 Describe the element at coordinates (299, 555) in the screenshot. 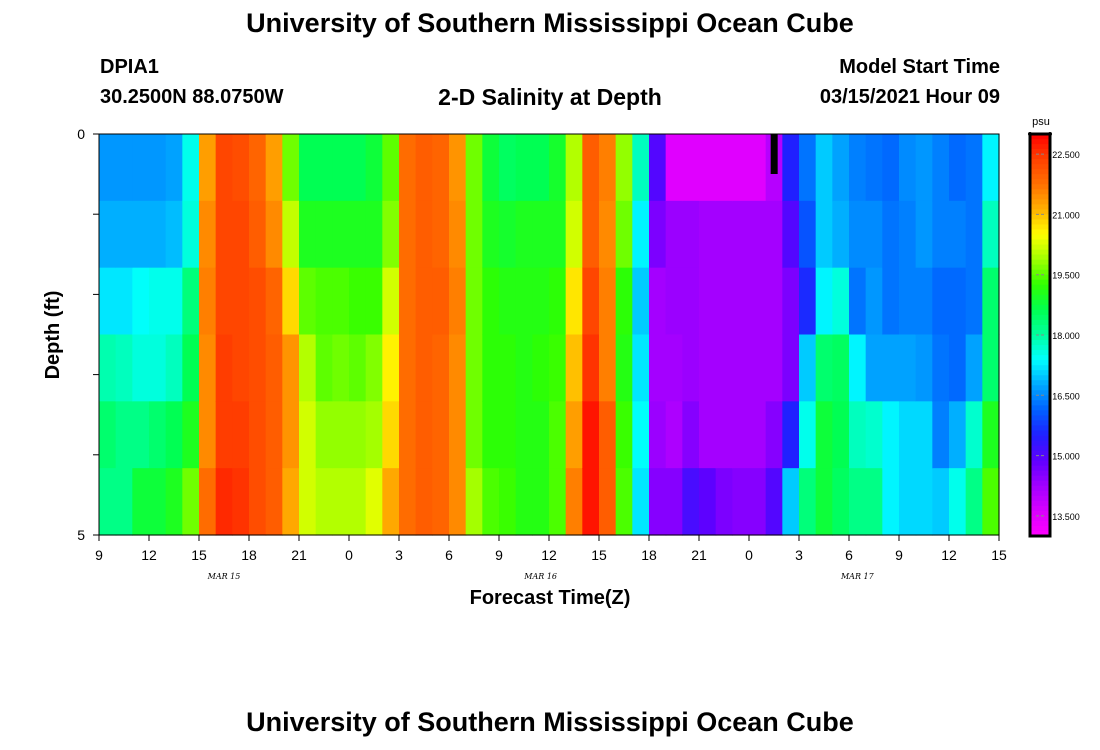

I see `x-tick-label: 21` at that location.